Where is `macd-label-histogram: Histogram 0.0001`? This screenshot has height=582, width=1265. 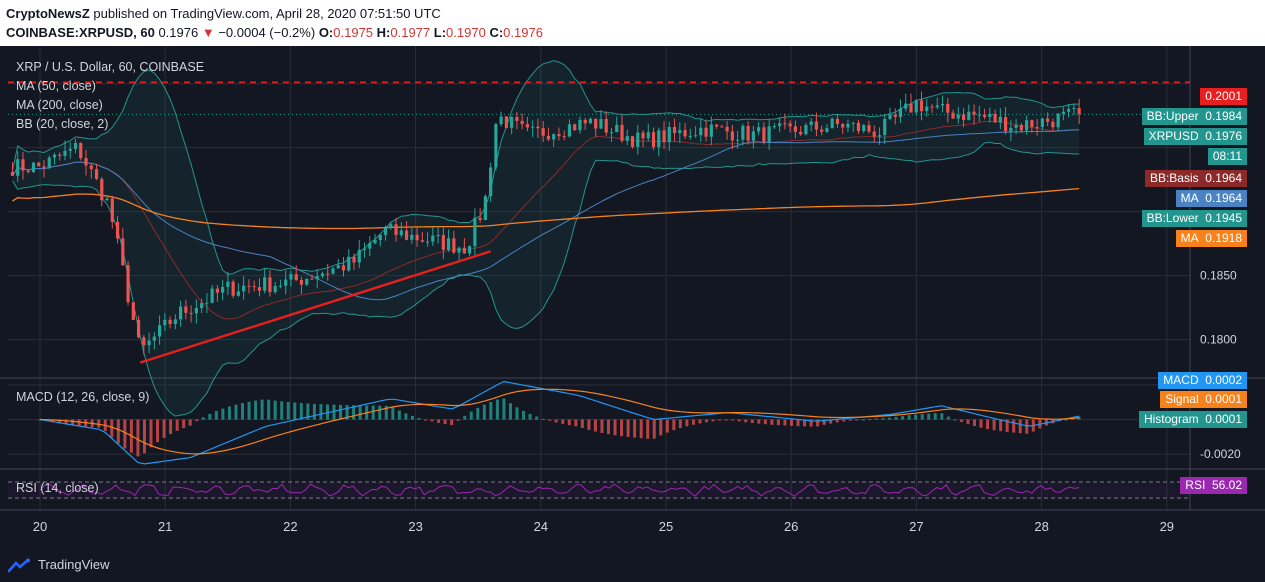 macd-label-histogram: Histogram 0.0001 is located at coordinates (1192, 419).